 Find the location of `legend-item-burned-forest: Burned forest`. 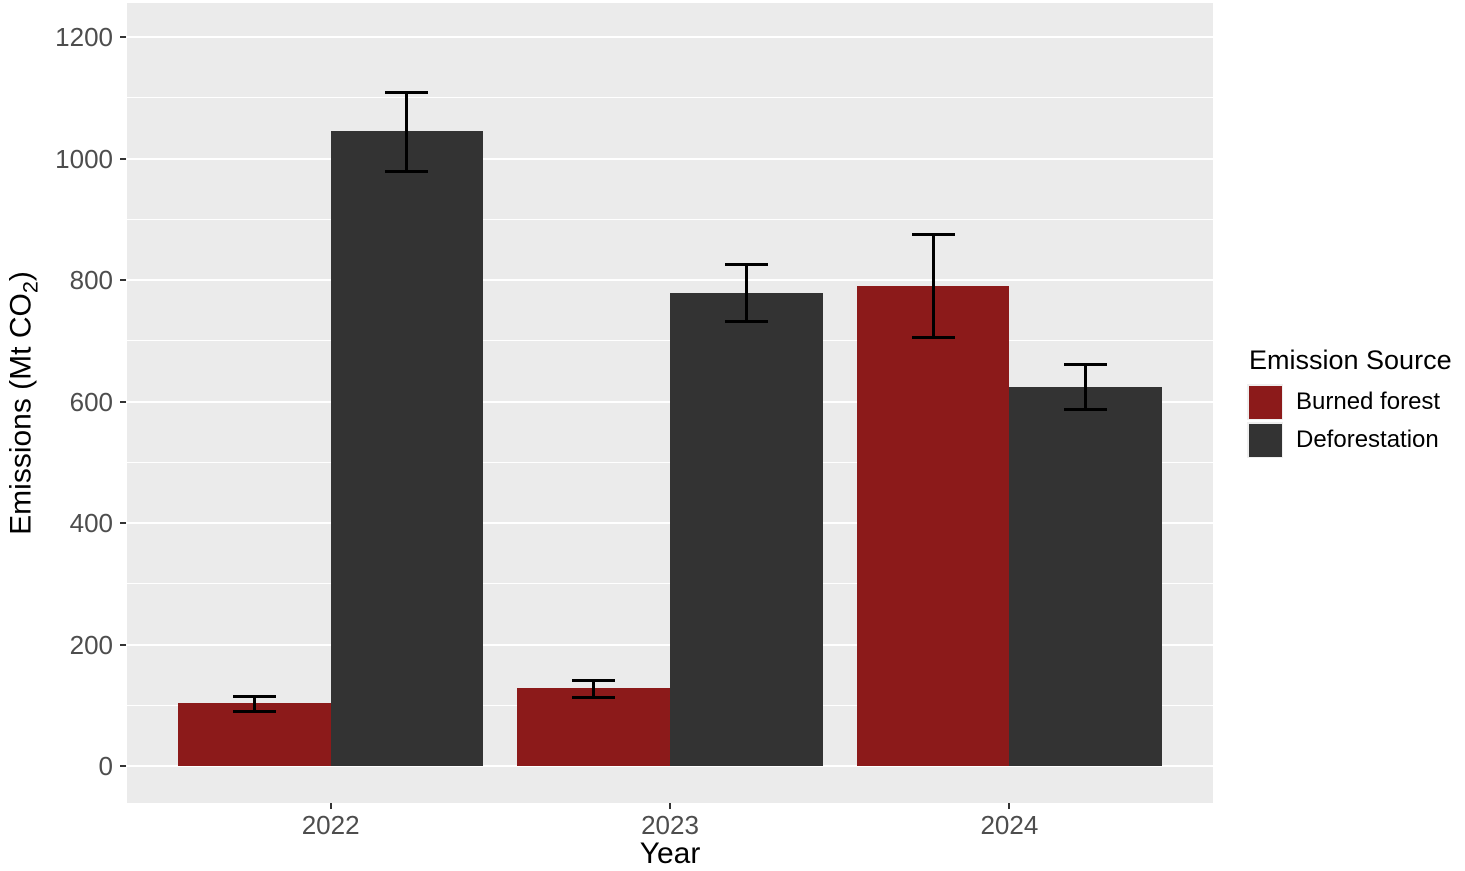

legend-item-burned-forest: Burned forest is located at coordinates (1349, 402).